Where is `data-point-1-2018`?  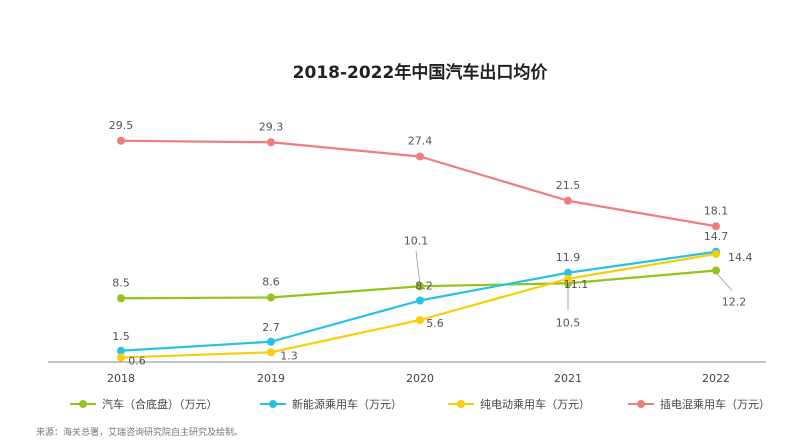
data-point-1-2018 is located at coordinates (121, 350).